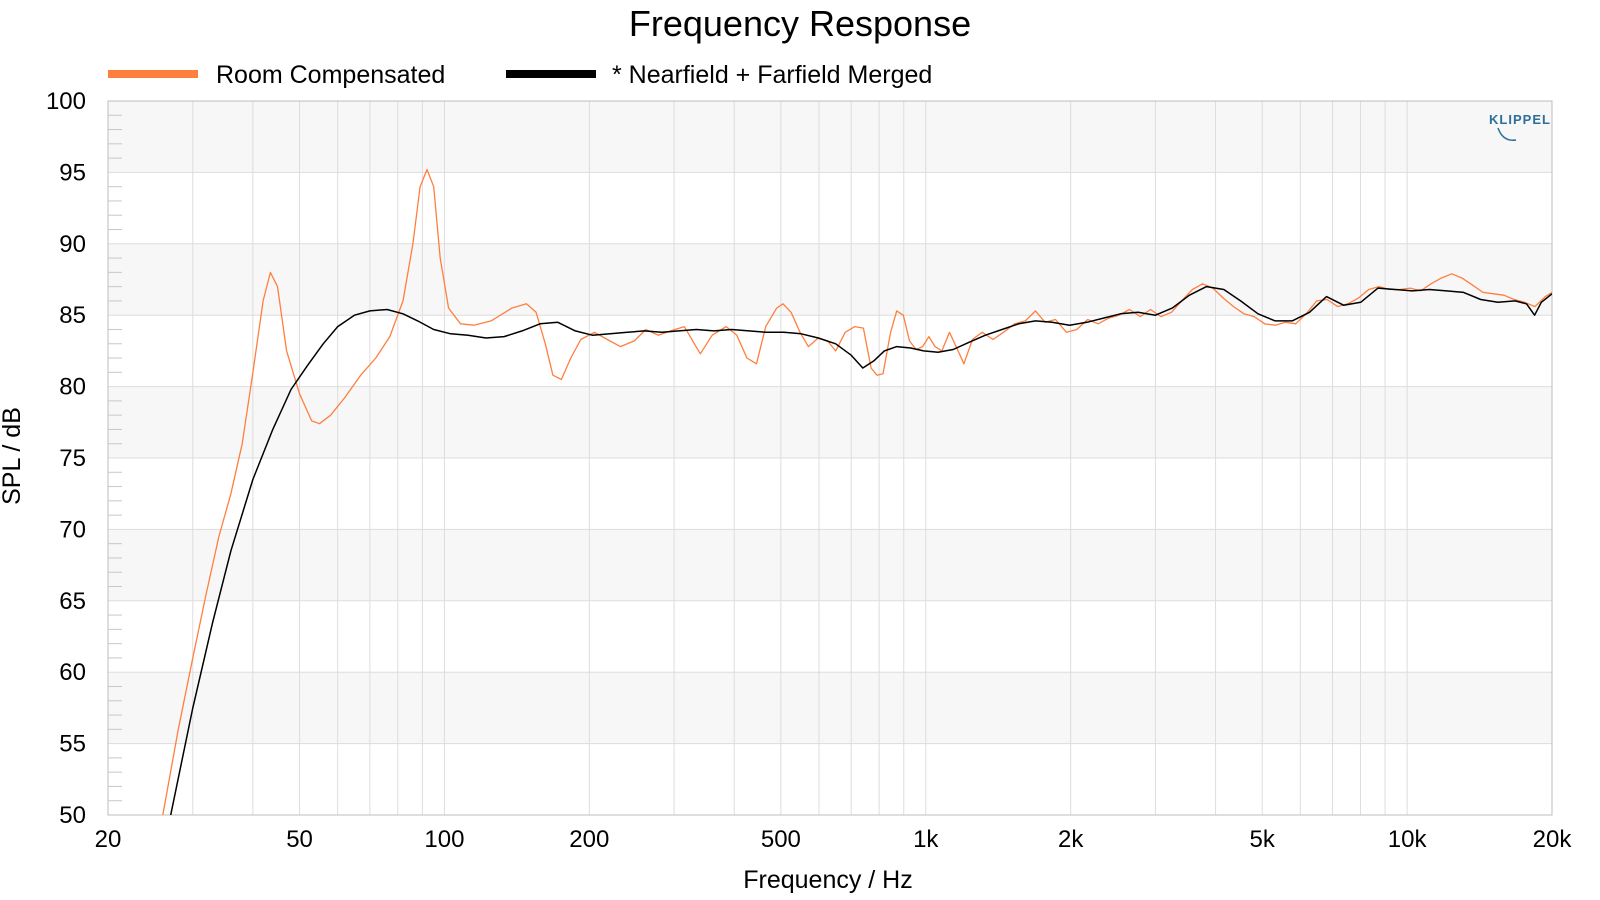  What do you see at coordinates (72, 315) in the screenshot?
I see `y-tick-label: 85` at bounding box center [72, 315].